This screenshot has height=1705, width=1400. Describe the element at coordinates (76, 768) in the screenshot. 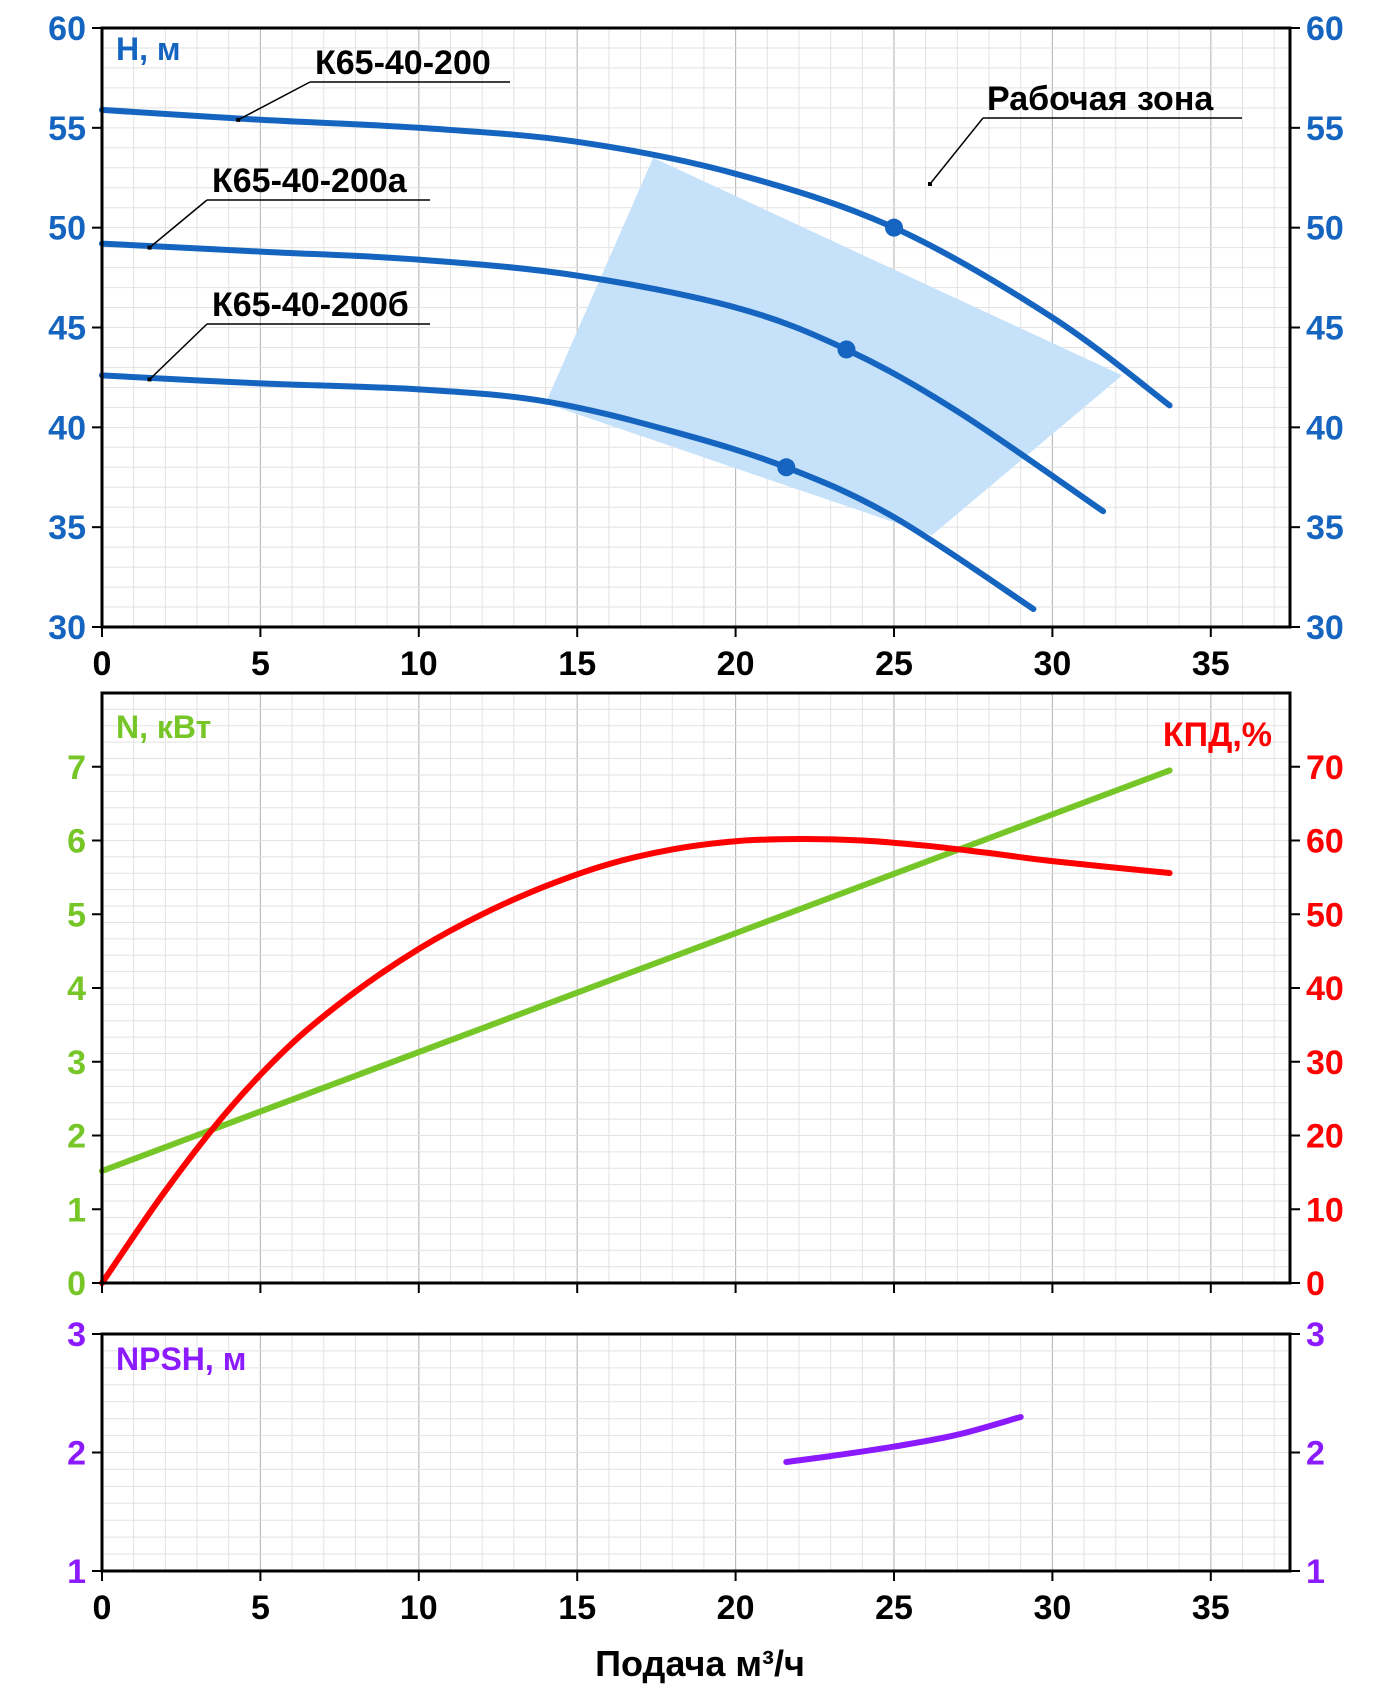

I see `power-y-tick-label: 7` at that location.